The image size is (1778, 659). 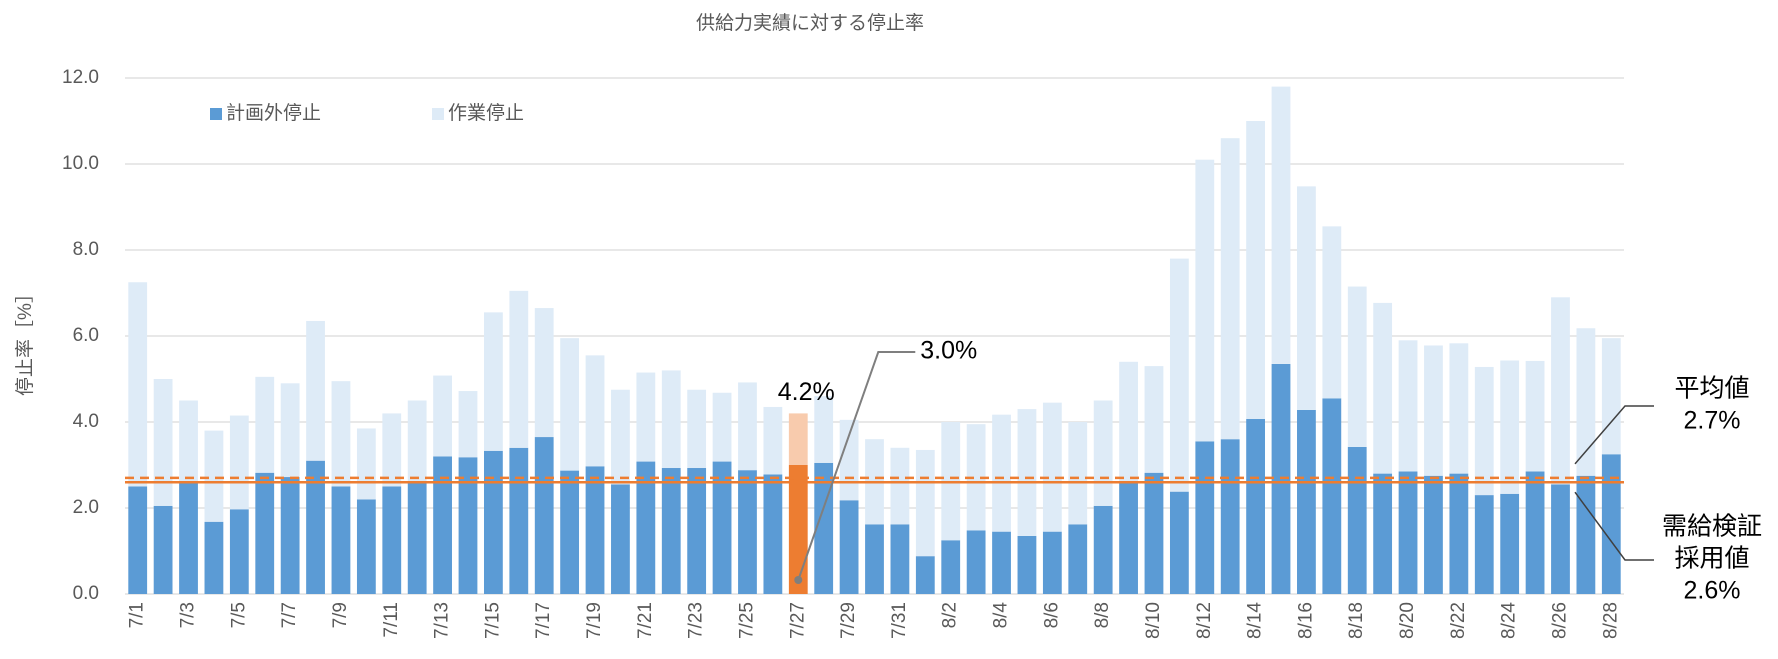 What do you see at coordinates (1407, 620) in the screenshot?
I see `x-tick-label: 8/20` at bounding box center [1407, 620].